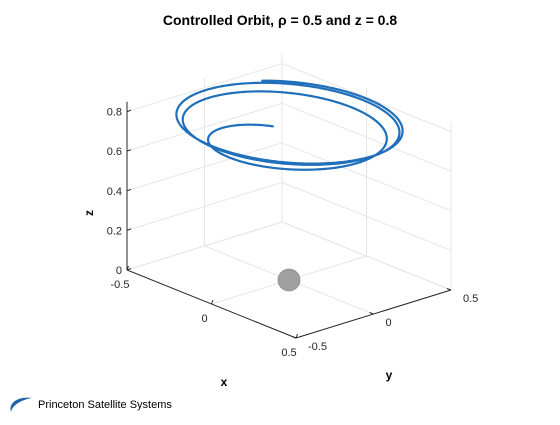 This screenshot has width=560, height=425. Describe the element at coordinates (114, 113) in the screenshot. I see `z-tick-label: 0.8` at that location.